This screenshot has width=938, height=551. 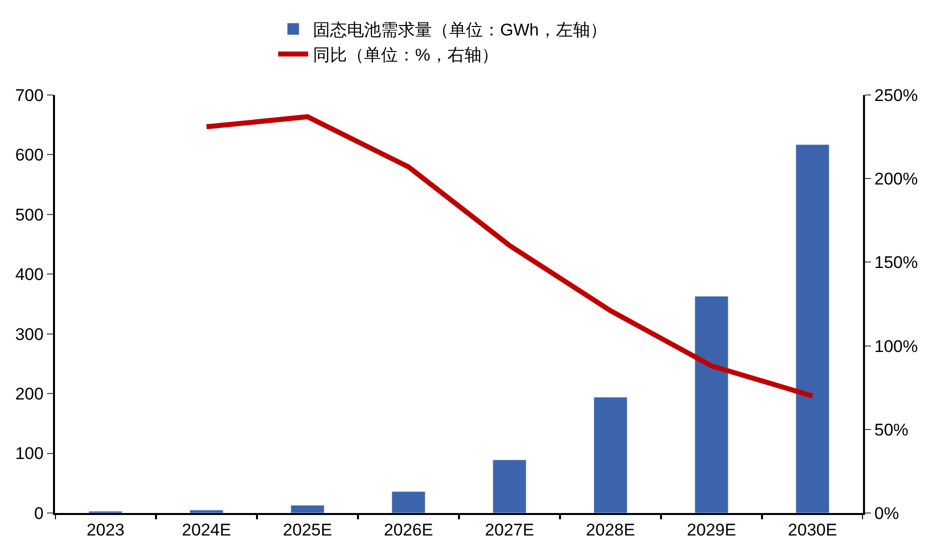 What do you see at coordinates (460, 30) in the screenshot?
I see `legend-label: 固态电池需求量（单位：GWh，左轴）` at bounding box center [460, 30].